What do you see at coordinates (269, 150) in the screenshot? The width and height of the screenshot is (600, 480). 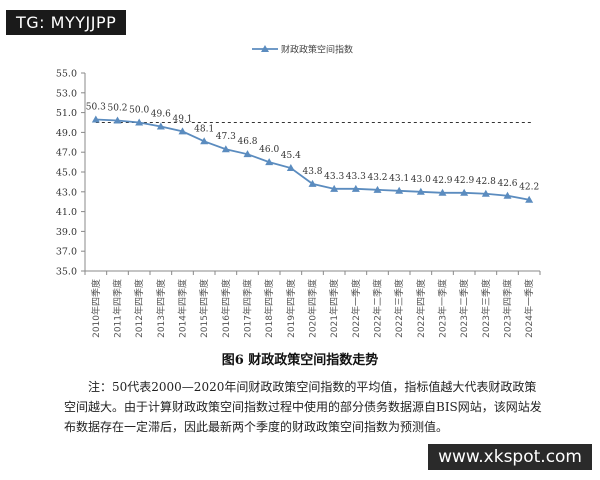 I see `data-label: 46.0` at bounding box center [269, 150].